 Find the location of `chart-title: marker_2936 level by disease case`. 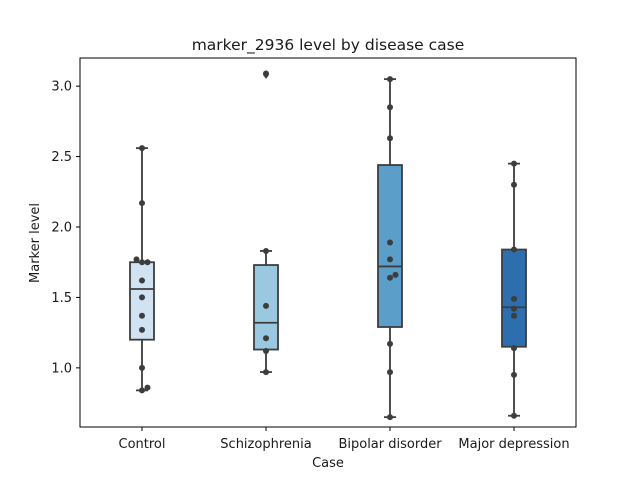

chart-title: marker_2936 level by disease case is located at coordinates (328, 45).